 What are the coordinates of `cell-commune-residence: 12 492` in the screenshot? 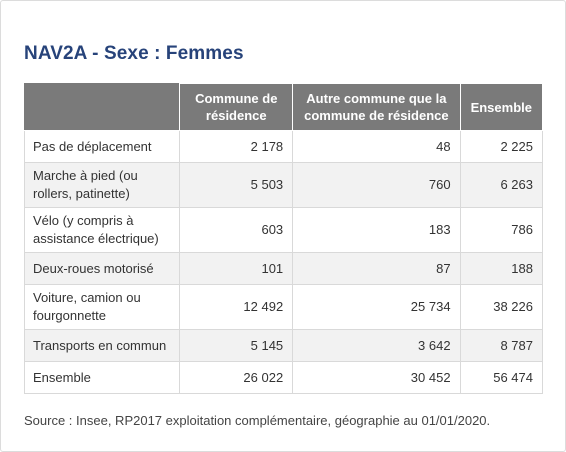 It's located at (236, 307).